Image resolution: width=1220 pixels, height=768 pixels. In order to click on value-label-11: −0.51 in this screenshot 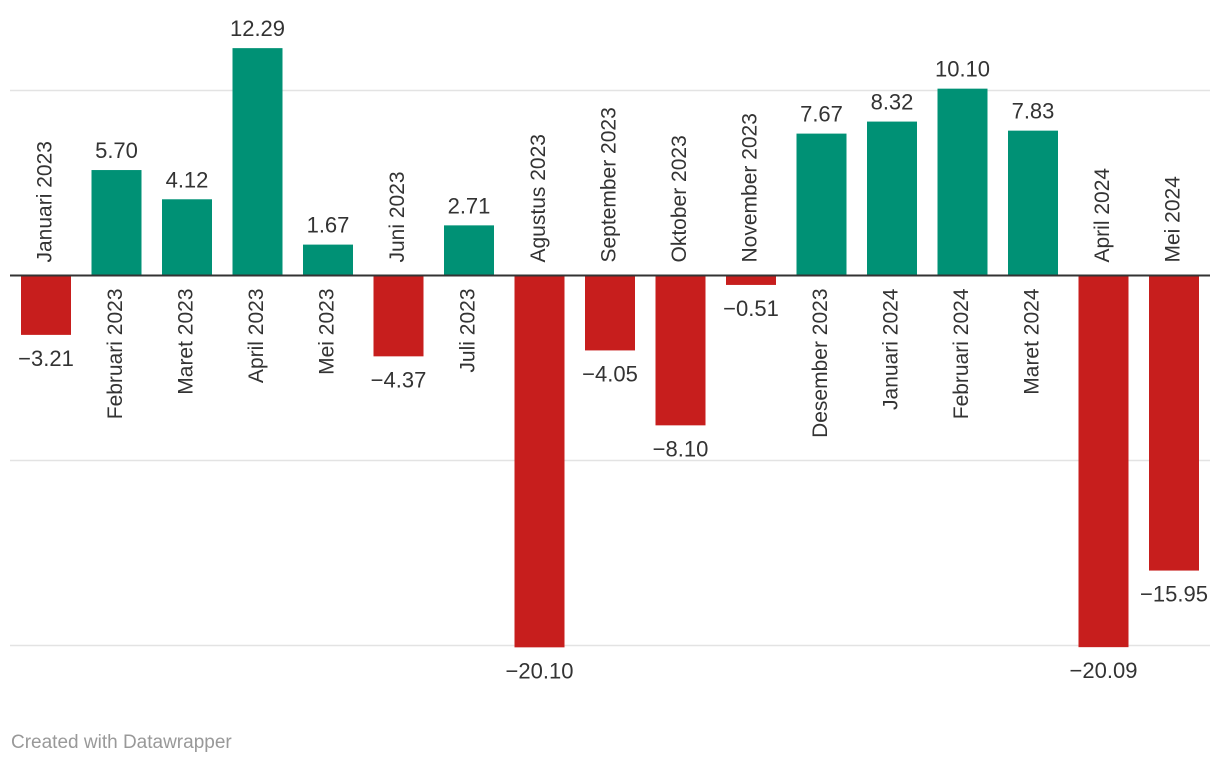, I will do `click(751, 308)`.